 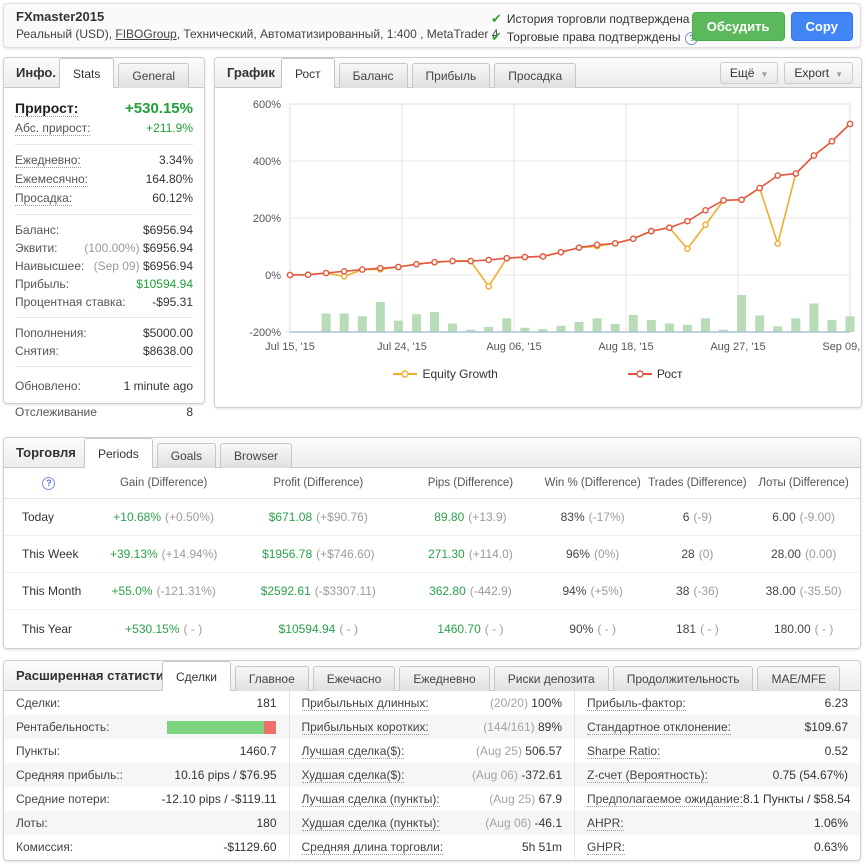 I want to click on checkmark-icon: ✔, so click(x=496, y=36).